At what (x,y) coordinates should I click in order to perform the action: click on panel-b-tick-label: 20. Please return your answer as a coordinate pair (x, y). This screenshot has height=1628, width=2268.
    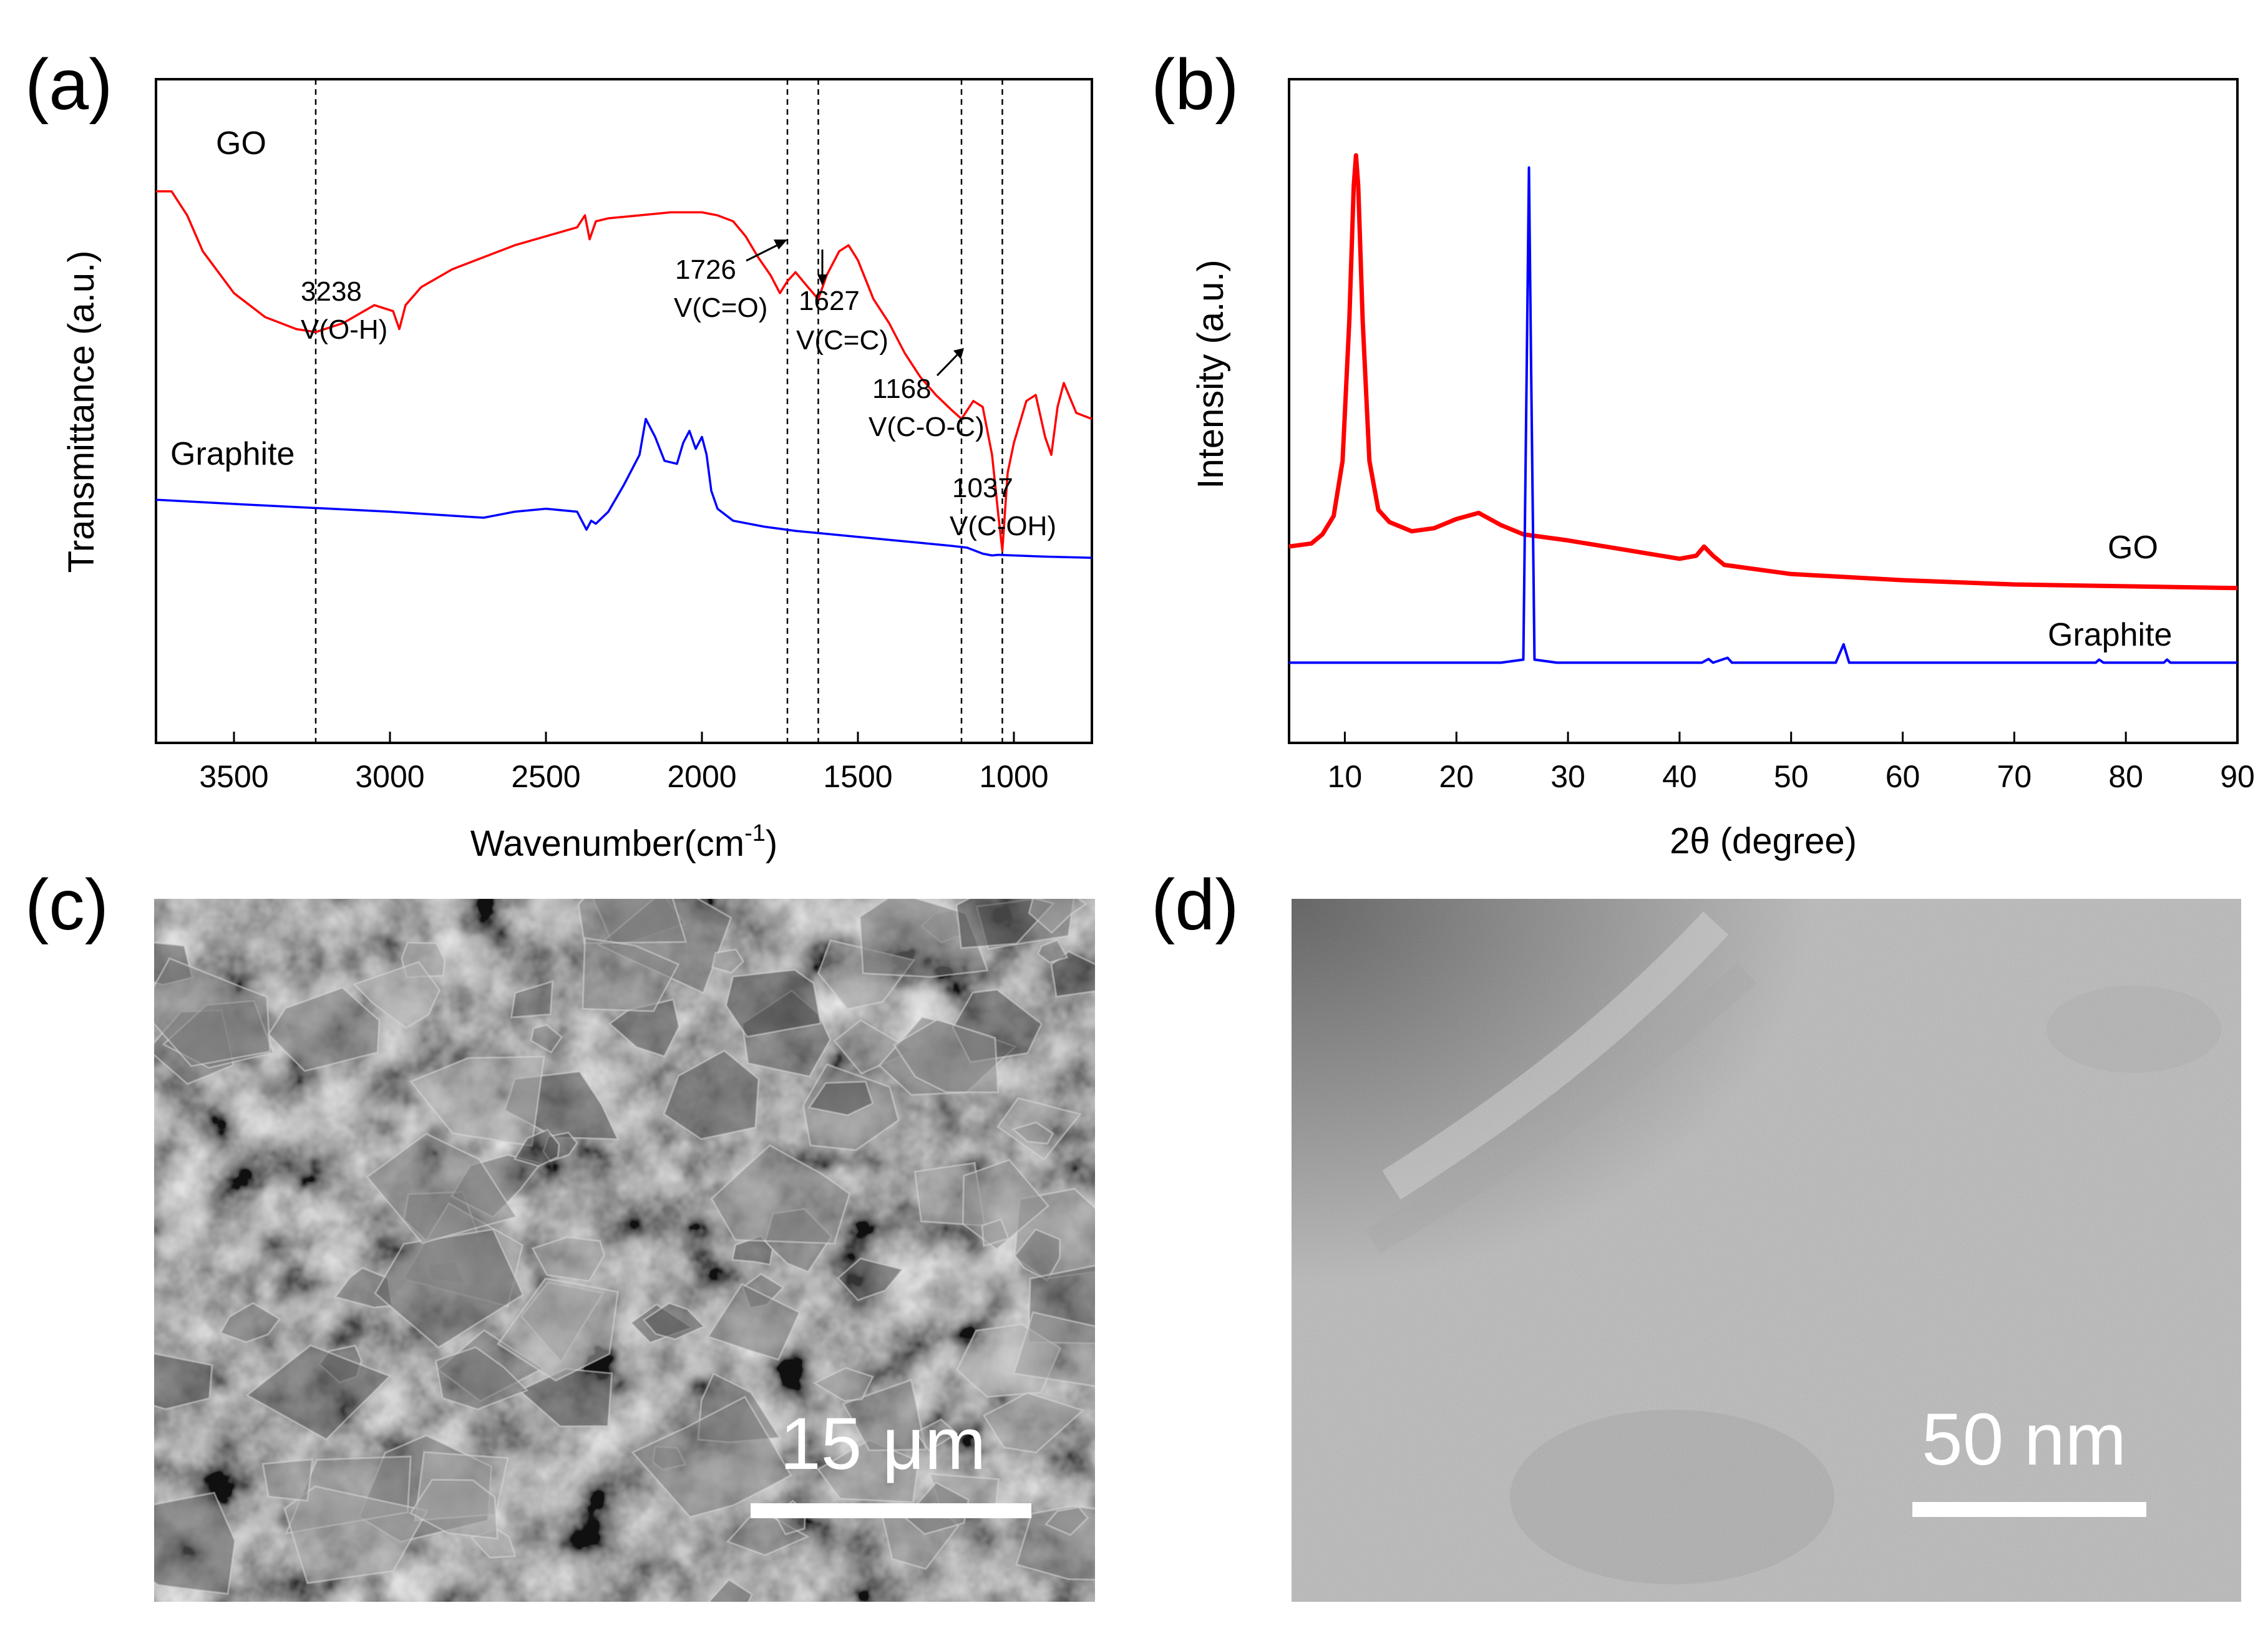
    Looking at the image, I should click on (1456, 776).